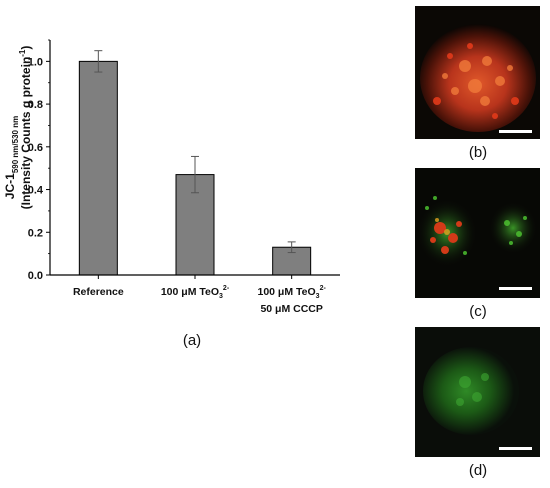 The width and height of the screenshot is (550, 488). I want to click on y-tick-label-3: 0.6, so click(35, 148).